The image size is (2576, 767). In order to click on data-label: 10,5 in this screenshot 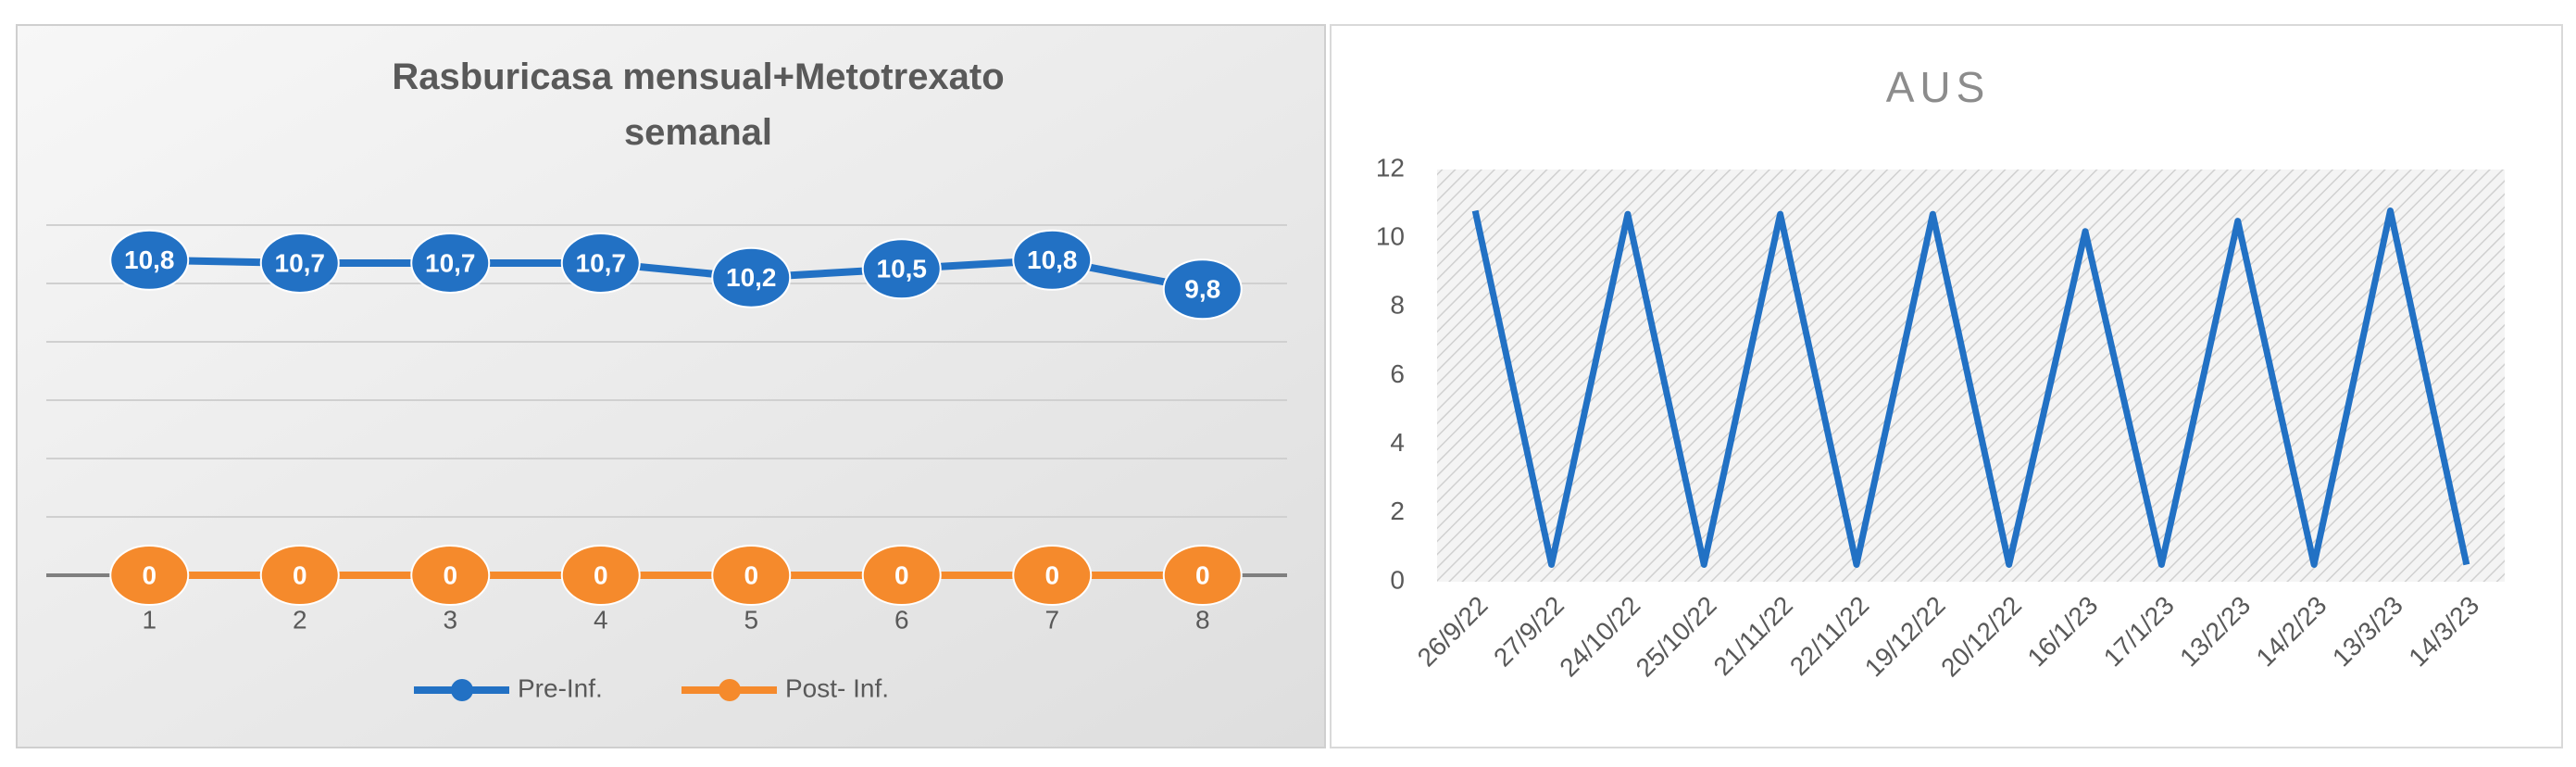, I will do `click(903, 269)`.